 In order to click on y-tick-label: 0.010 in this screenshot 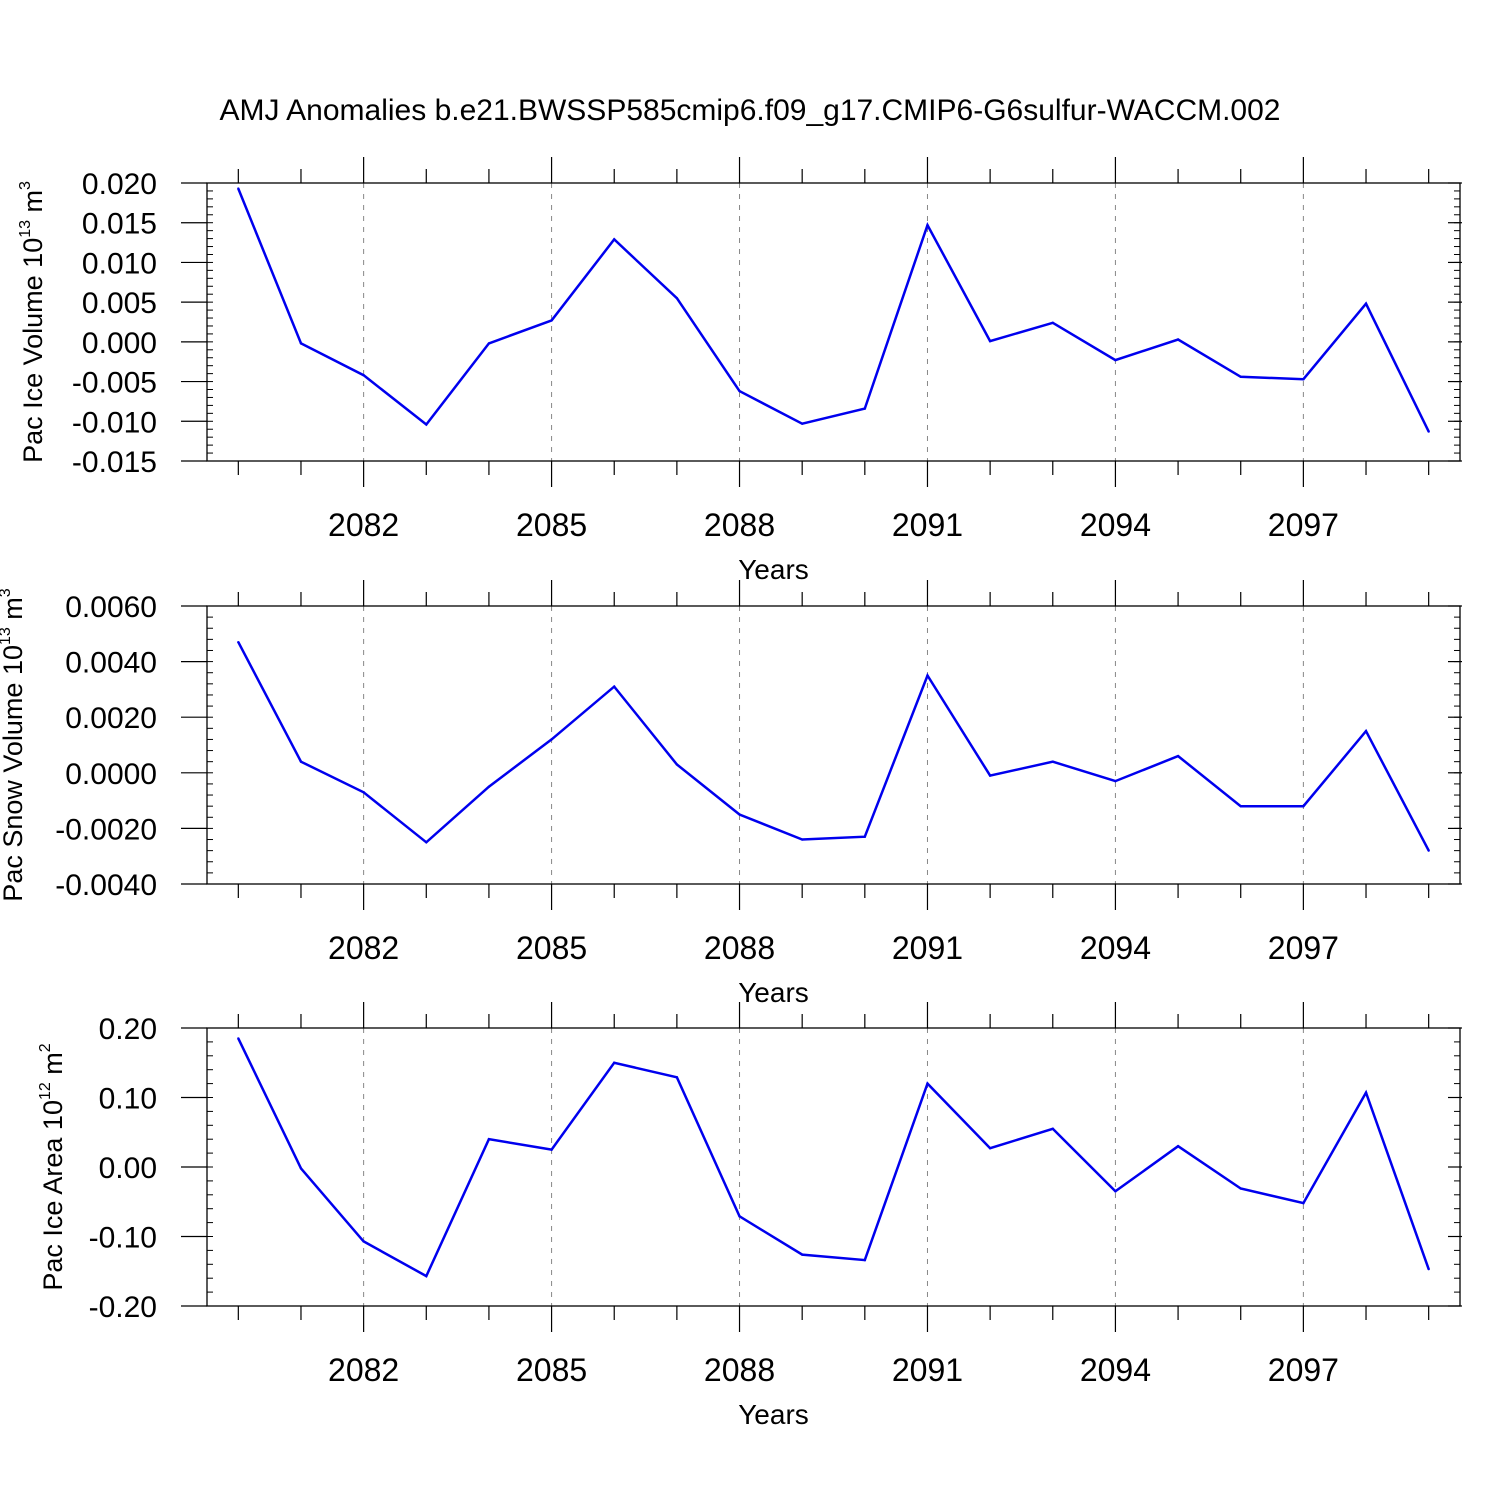, I will do `click(119, 263)`.